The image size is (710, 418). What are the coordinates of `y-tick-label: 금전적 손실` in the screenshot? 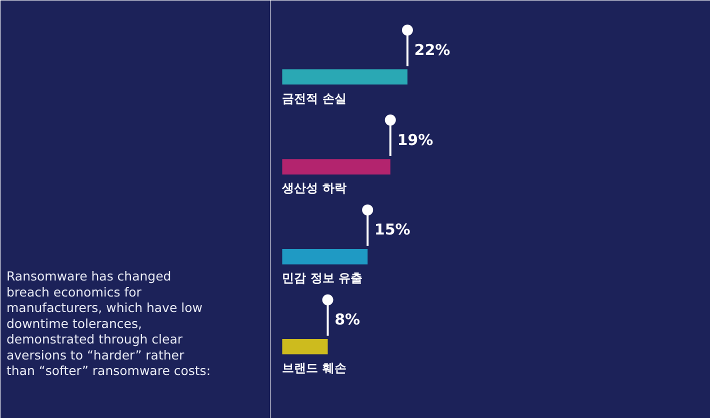 It's located at (314, 98).